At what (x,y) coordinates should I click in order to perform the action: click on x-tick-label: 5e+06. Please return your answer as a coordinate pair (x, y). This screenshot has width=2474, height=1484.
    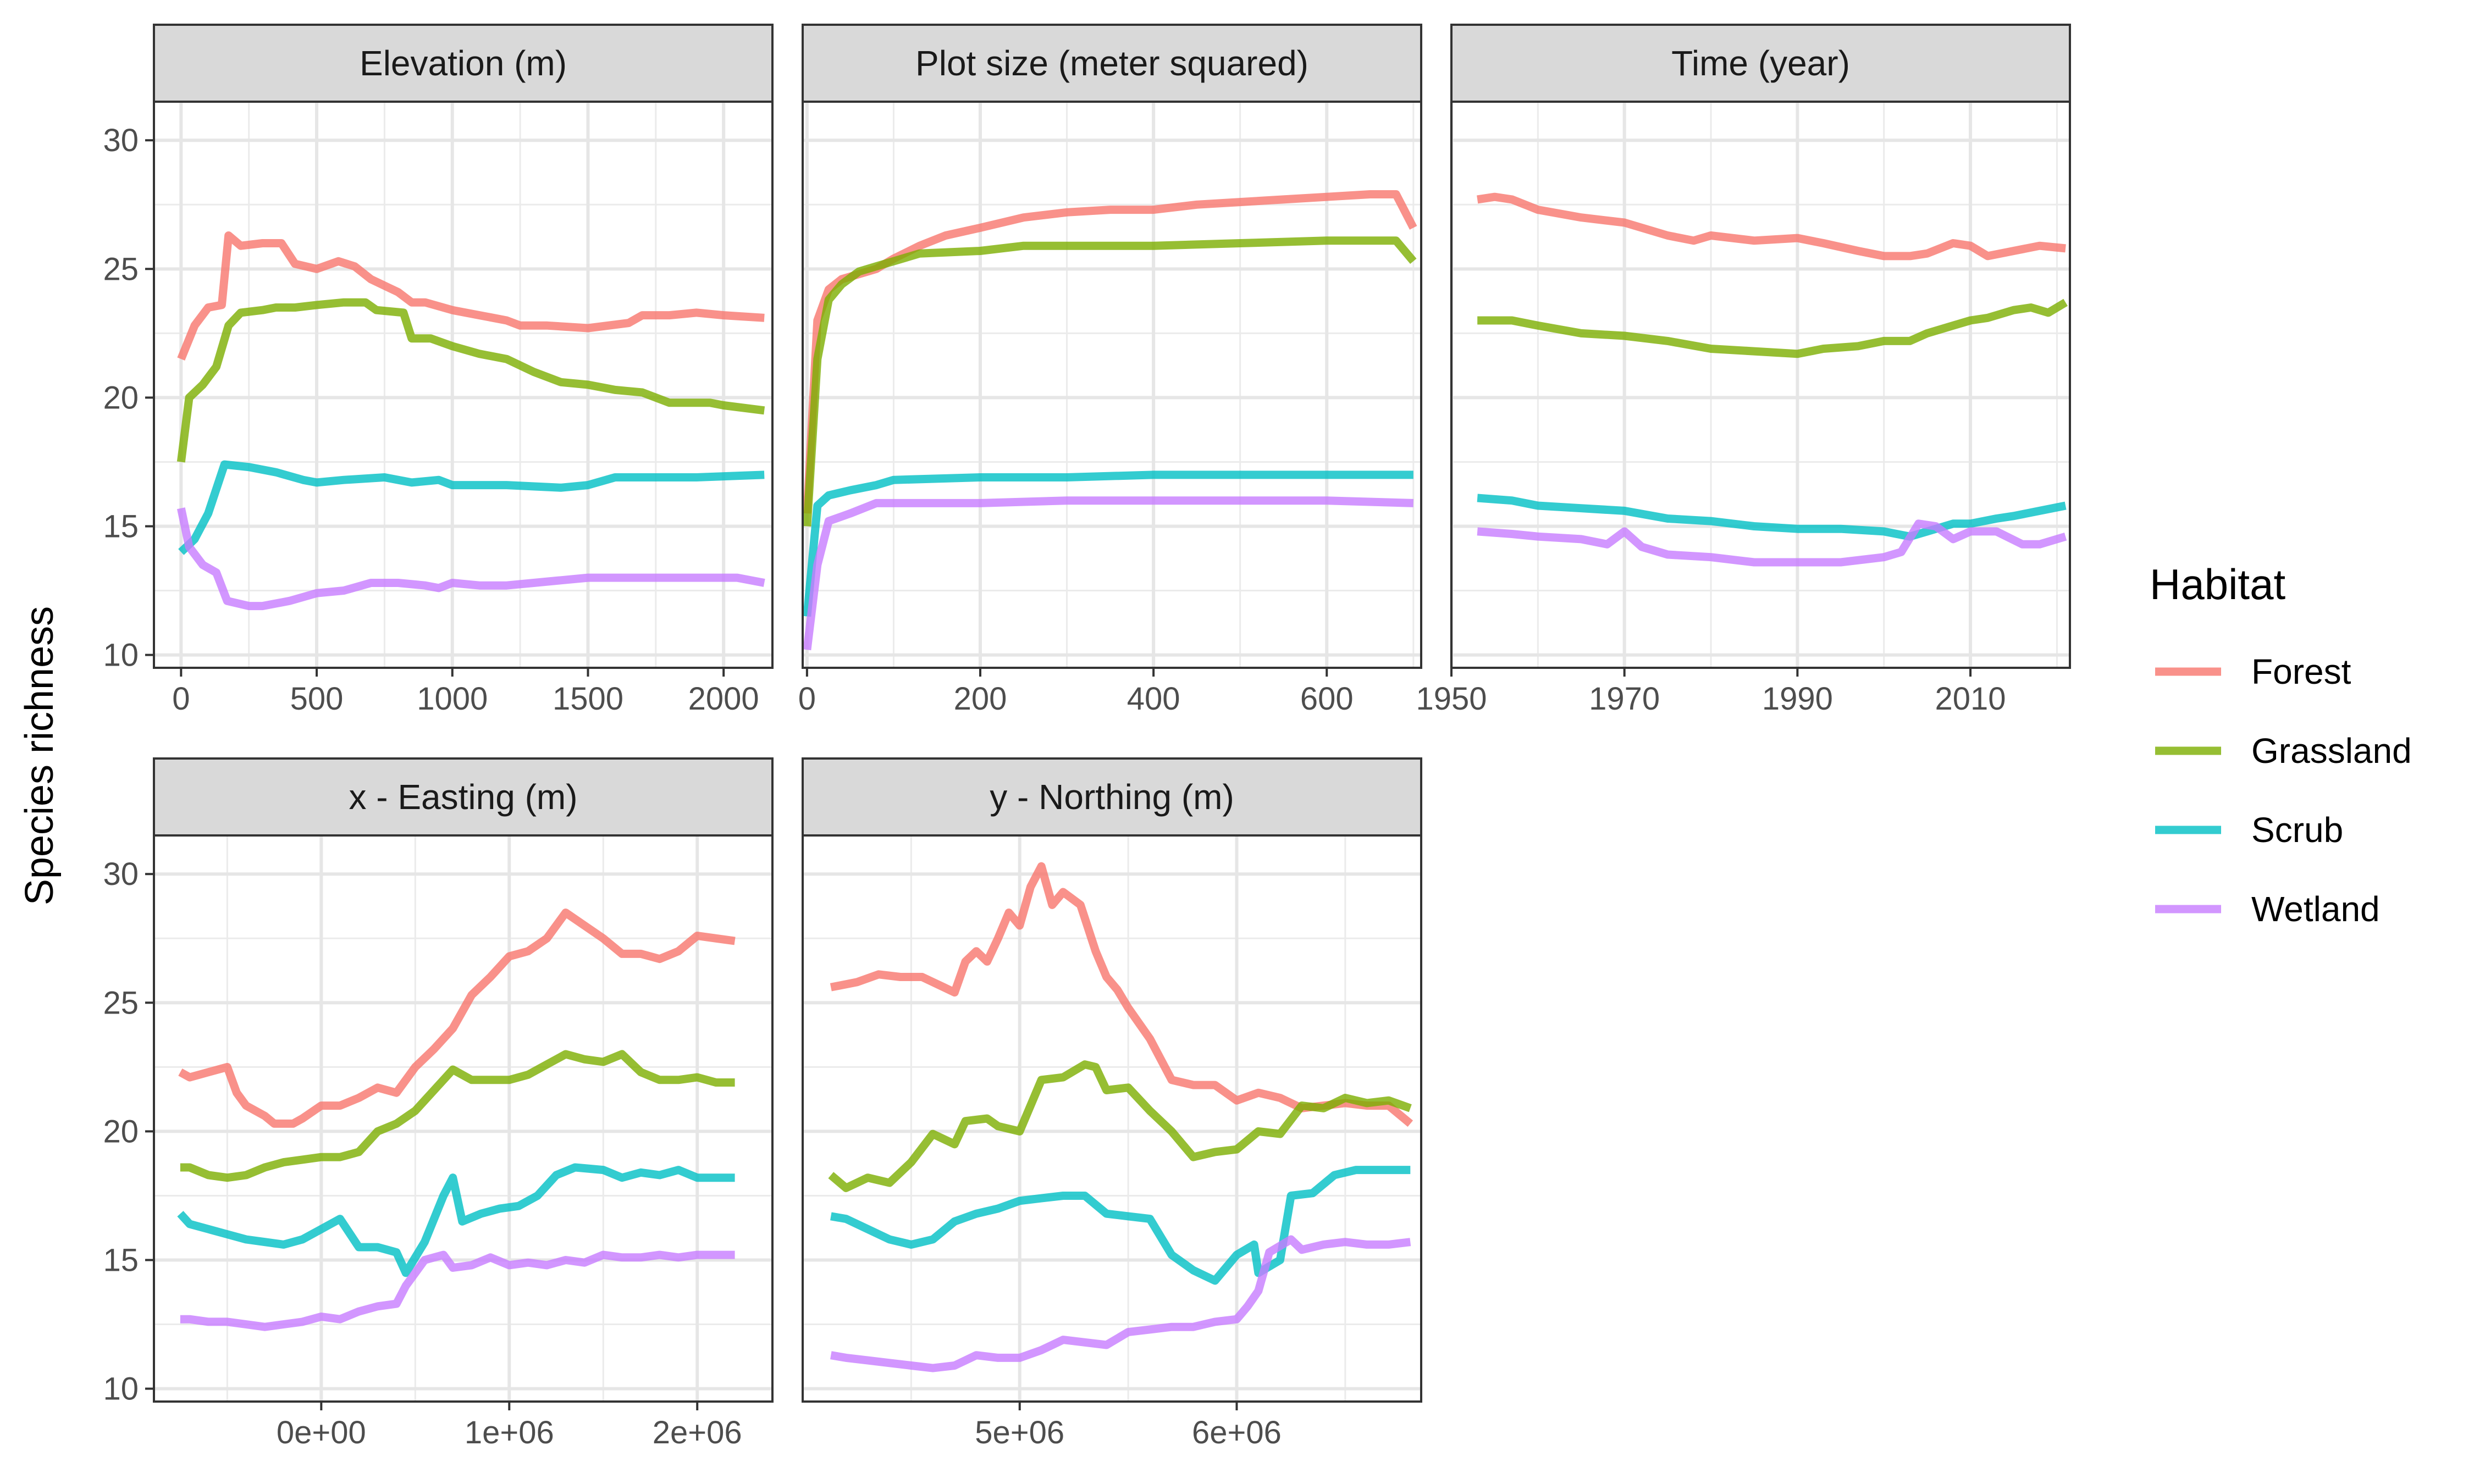
    Looking at the image, I should click on (1020, 1432).